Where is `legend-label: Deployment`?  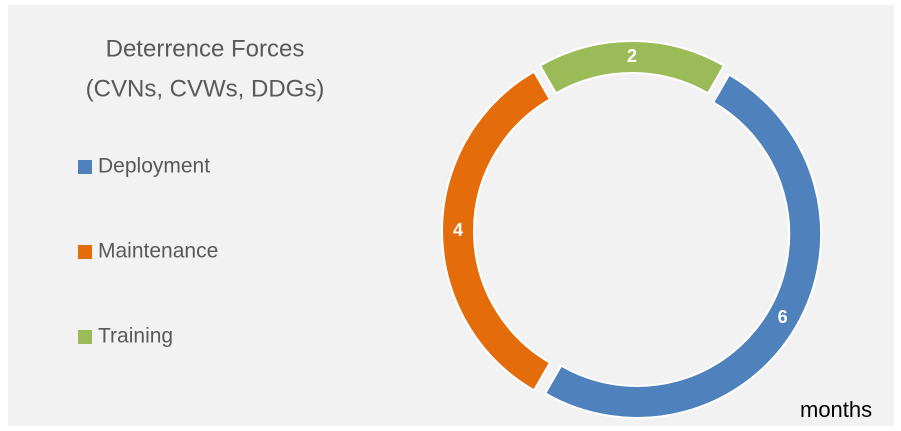 legend-label: Deployment is located at coordinates (154, 166).